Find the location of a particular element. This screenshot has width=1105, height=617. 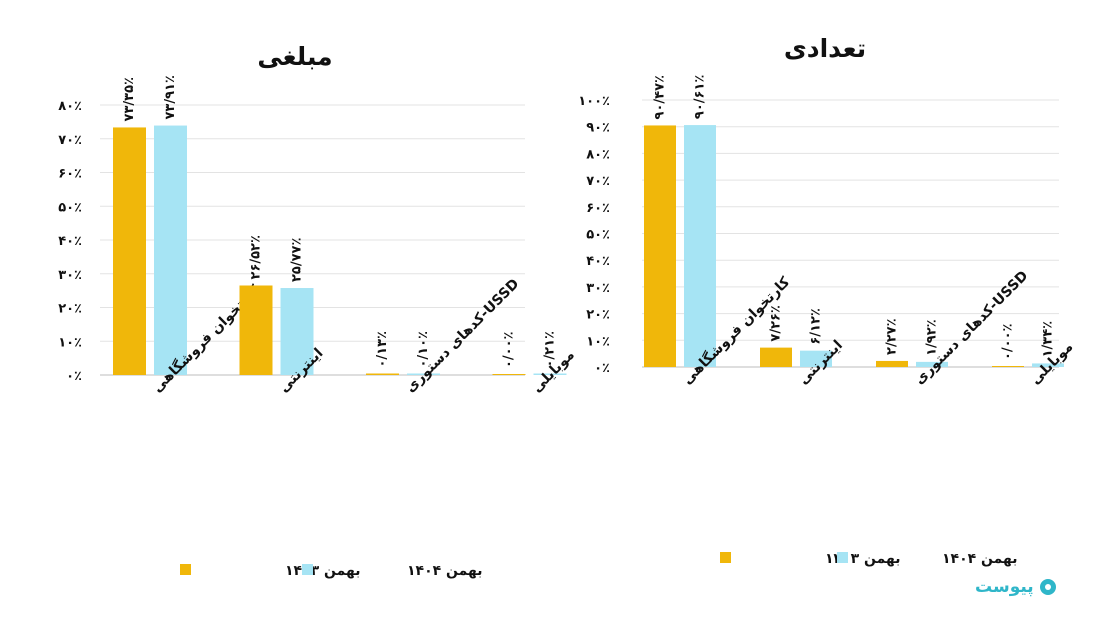

publisher-logo: پیوست is located at coordinates (1031, 587).